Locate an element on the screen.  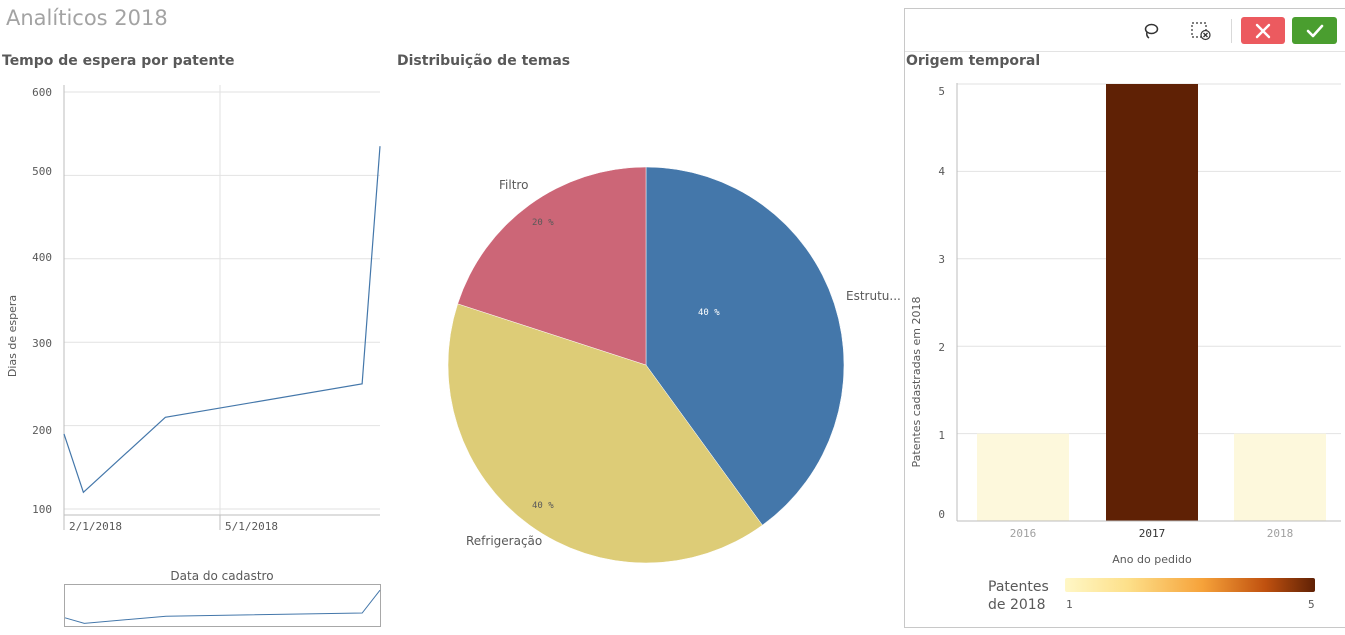
color-legend-min: 1 is located at coordinates (1069, 604).